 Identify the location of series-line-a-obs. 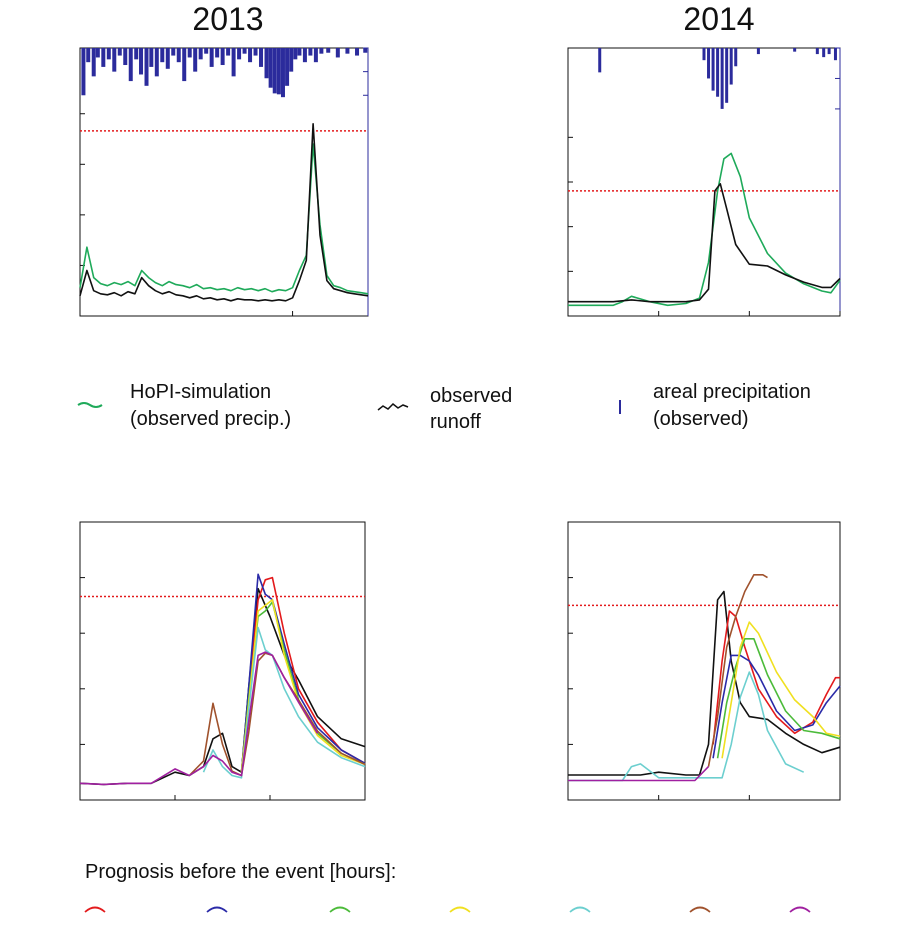
(224, 212).